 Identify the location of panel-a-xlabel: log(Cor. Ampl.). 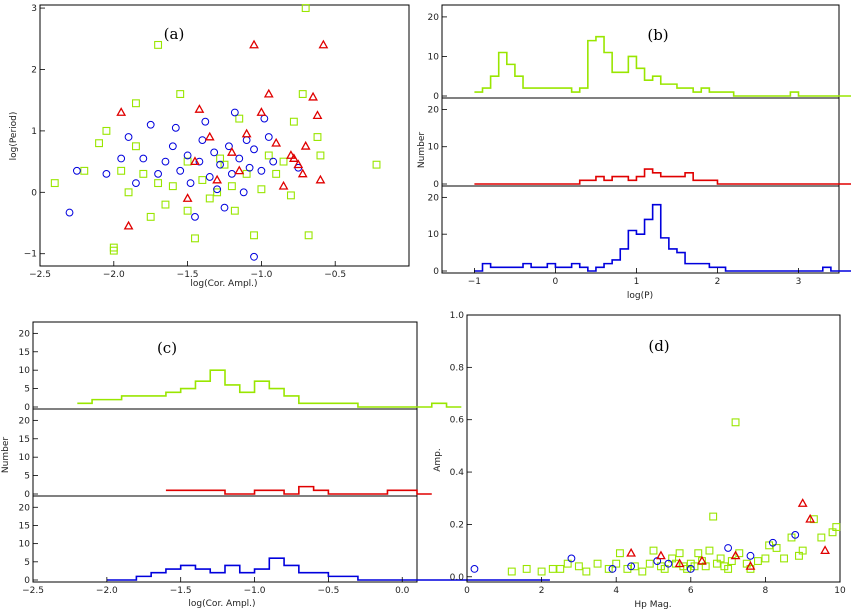
(223, 284).